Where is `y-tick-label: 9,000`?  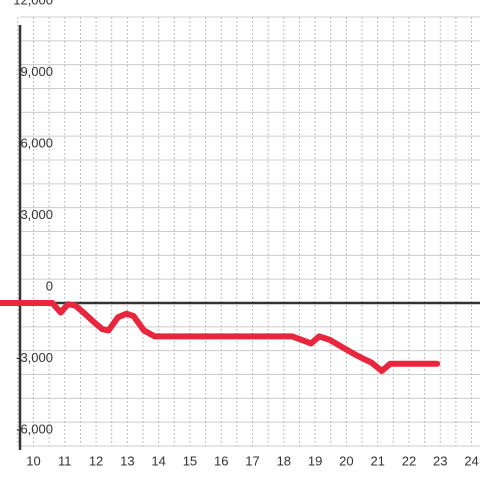
y-tick-label: 9,000 is located at coordinates (36, 71).